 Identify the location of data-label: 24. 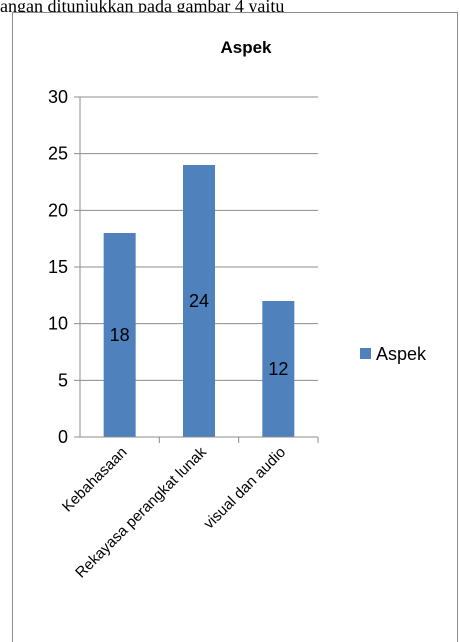
(199, 301).